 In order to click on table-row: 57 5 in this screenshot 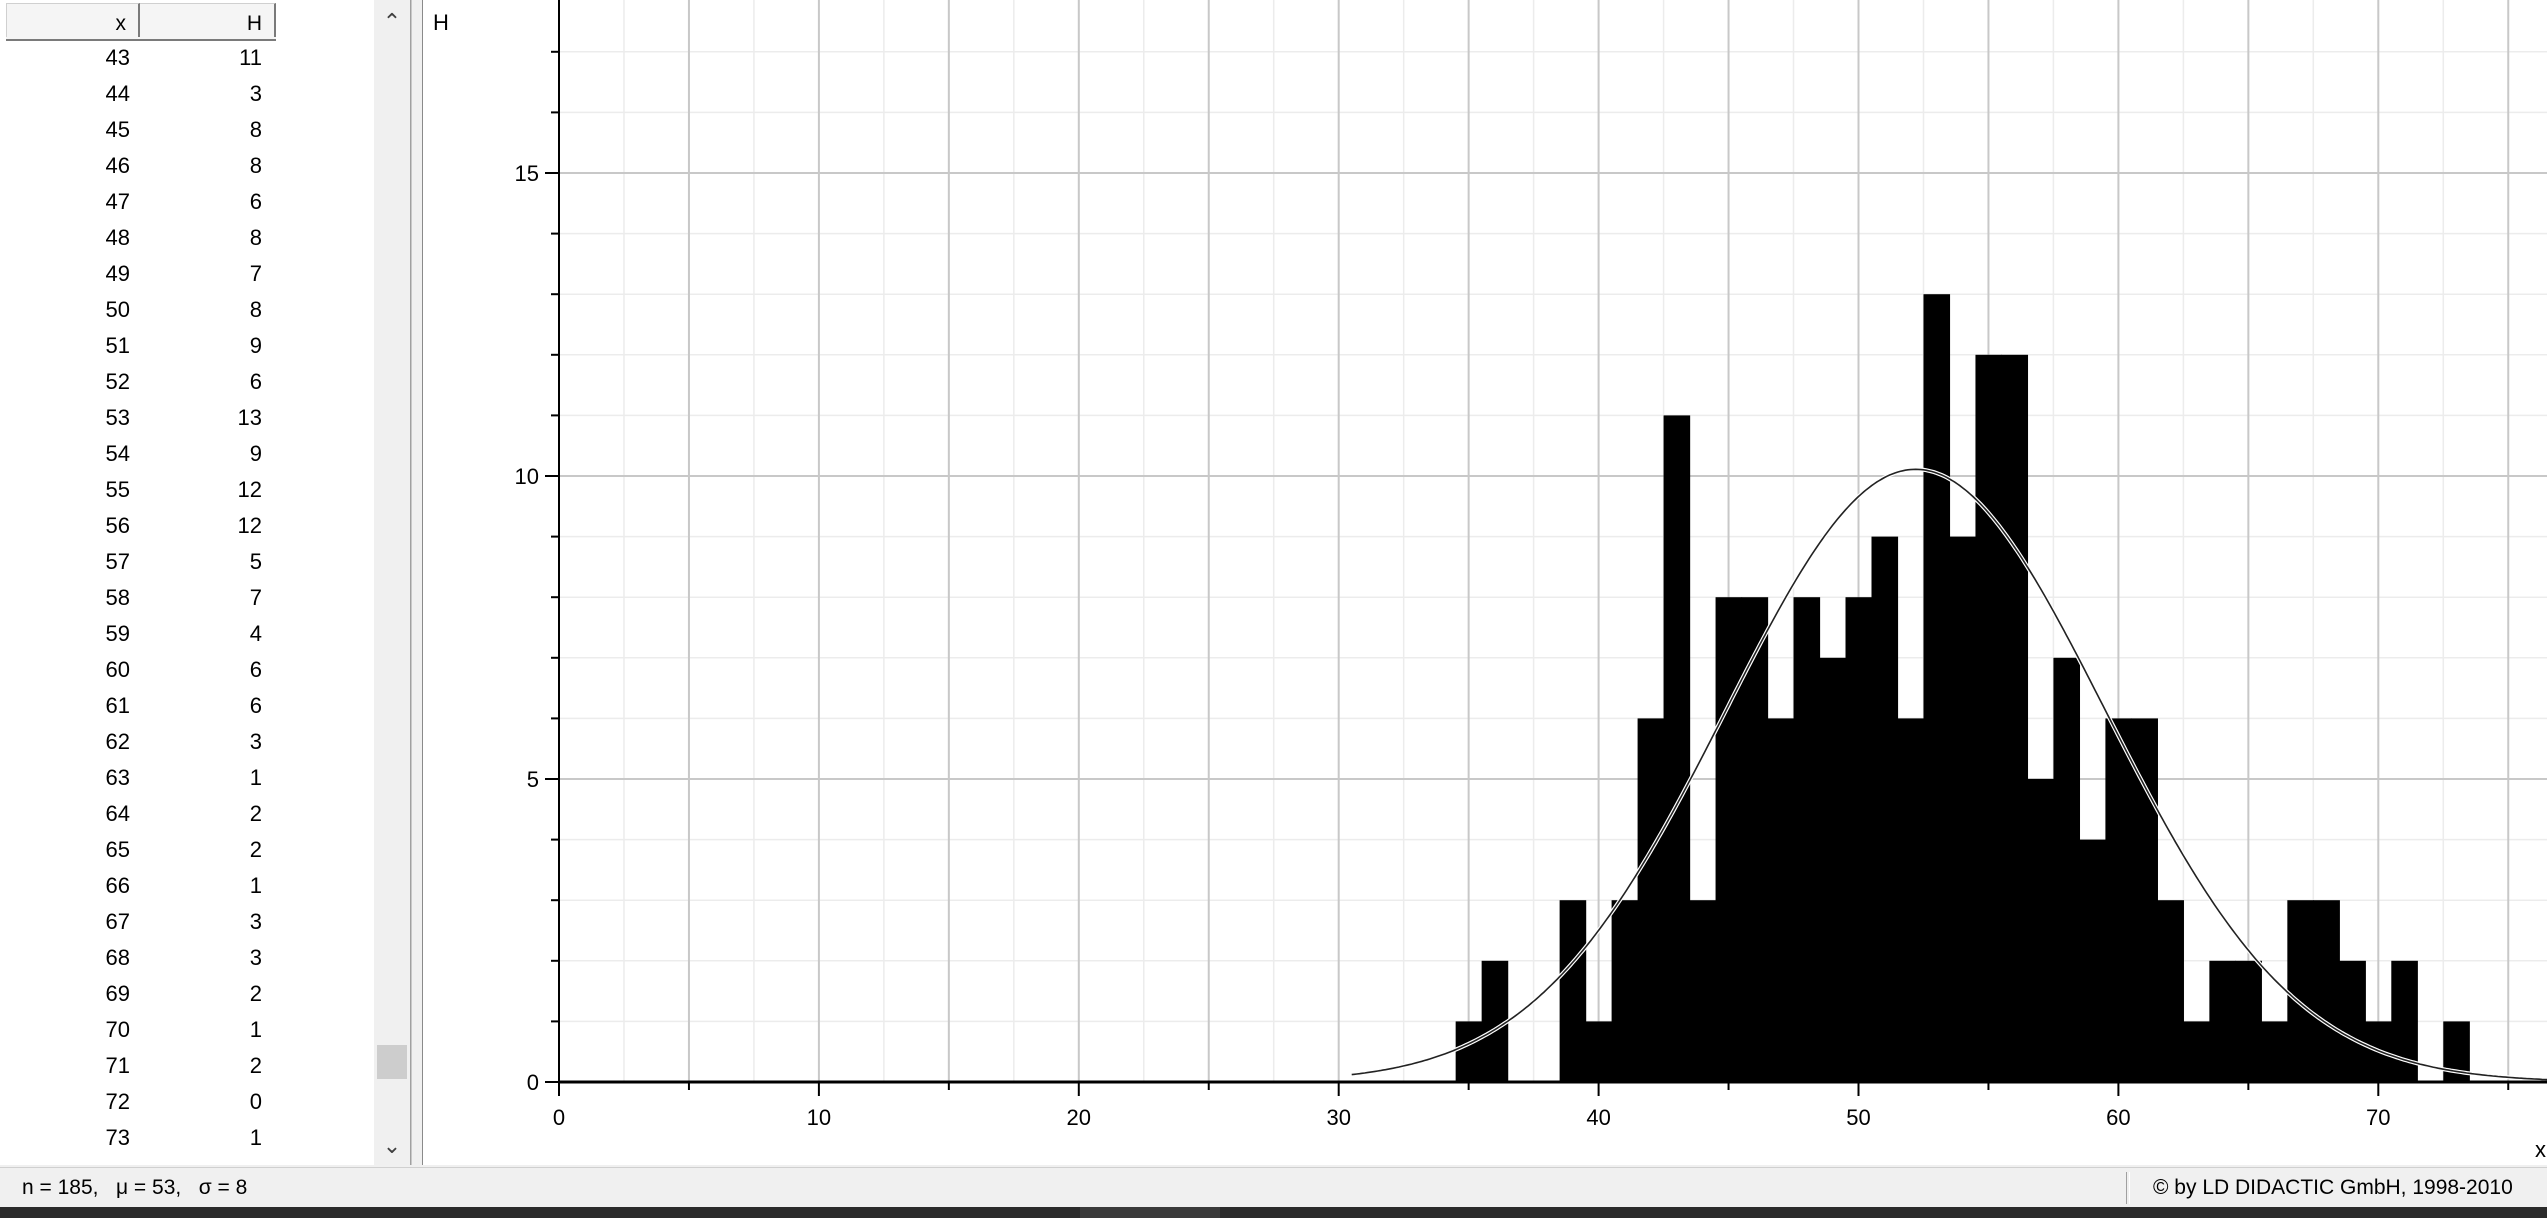, I will do `click(190, 562)`.